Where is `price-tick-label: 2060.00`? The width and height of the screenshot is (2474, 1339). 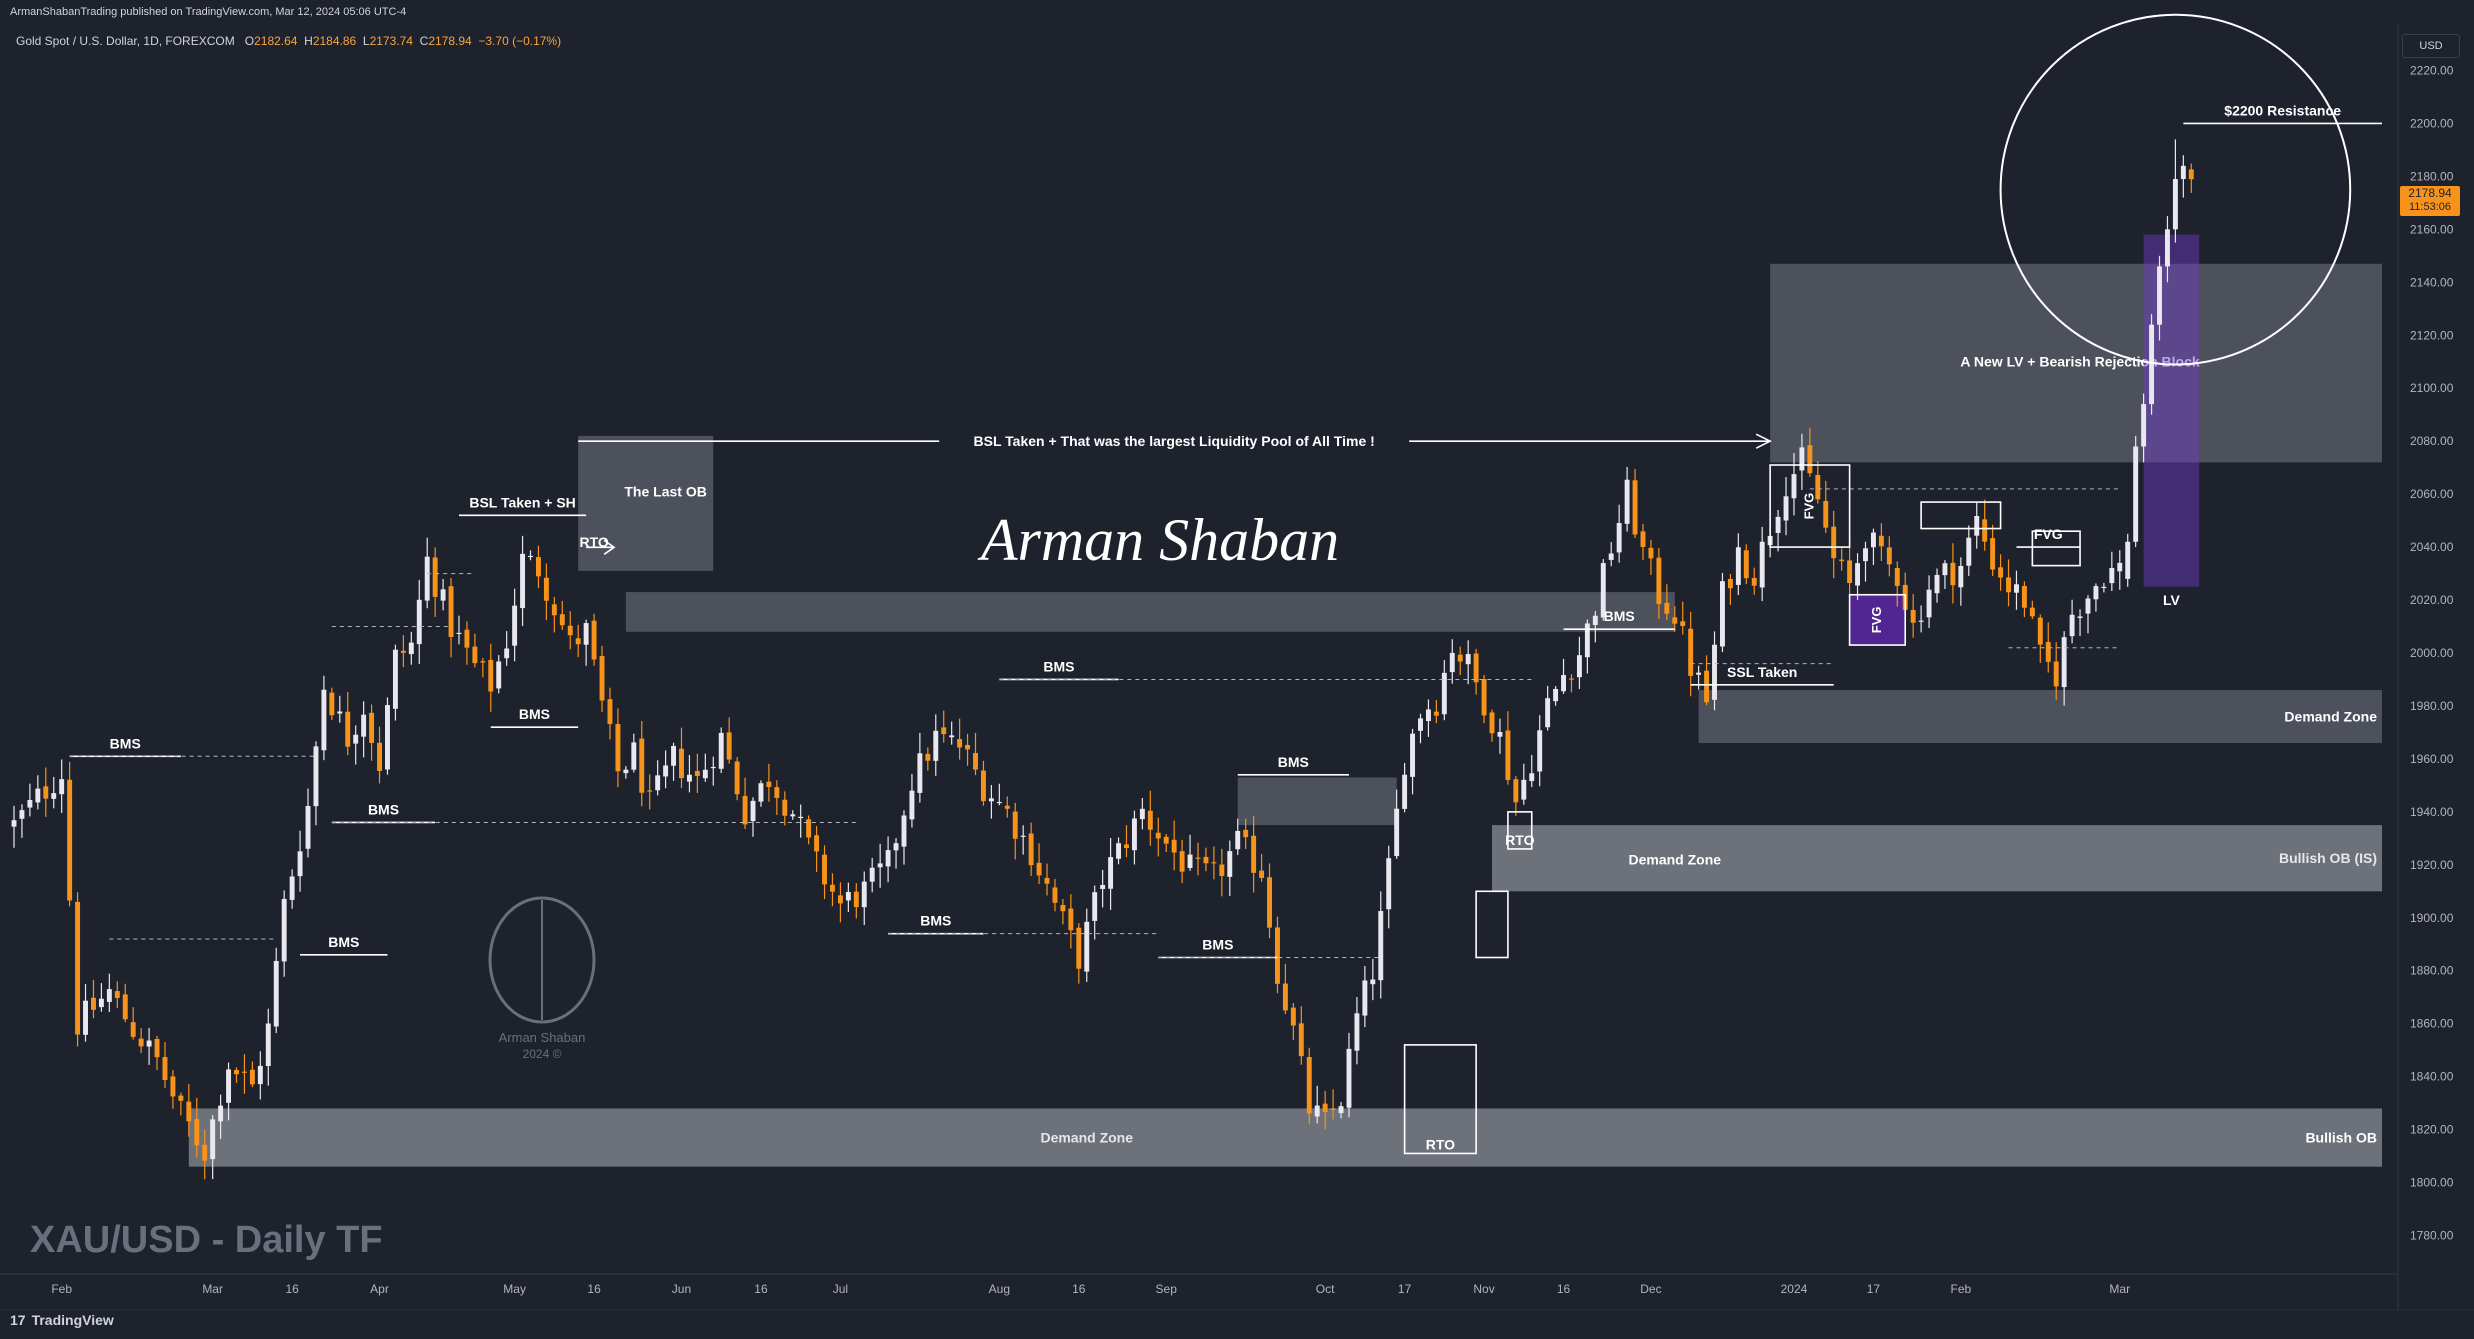
price-tick-label: 2060.00 is located at coordinates (2432, 494).